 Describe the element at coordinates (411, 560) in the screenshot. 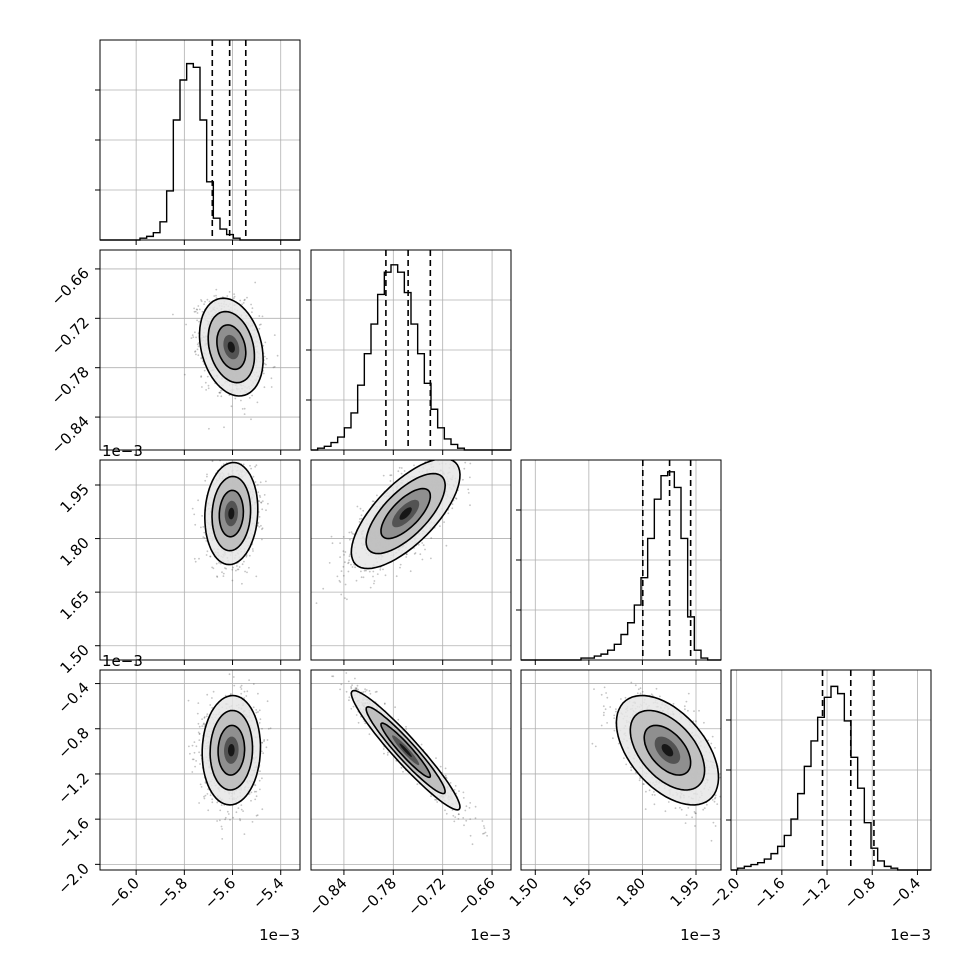

I see `panel-frame` at that location.